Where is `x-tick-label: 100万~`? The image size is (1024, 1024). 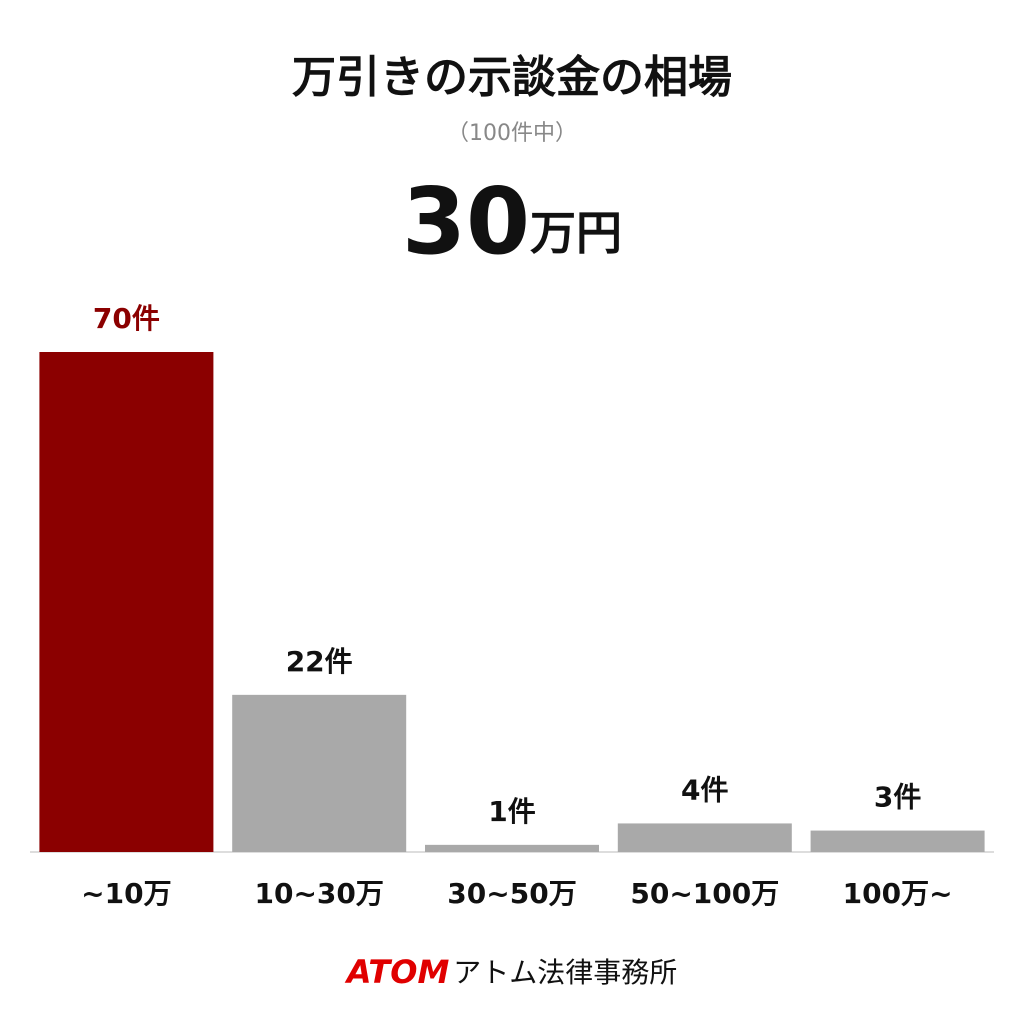
x-tick-label: 100万~ is located at coordinates (898, 893).